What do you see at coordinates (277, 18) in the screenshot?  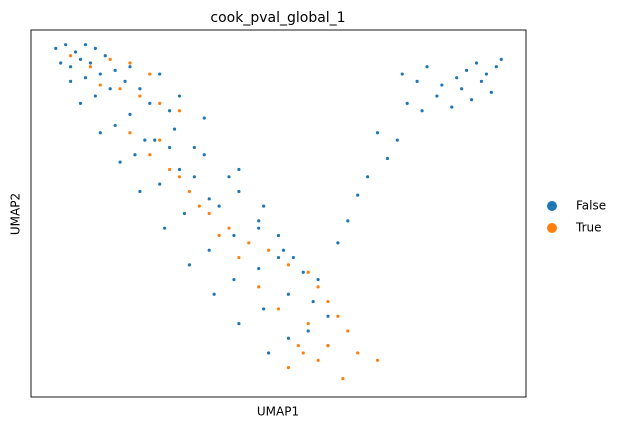 I see `chart-title: cook_pval_global_1` at bounding box center [277, 18].